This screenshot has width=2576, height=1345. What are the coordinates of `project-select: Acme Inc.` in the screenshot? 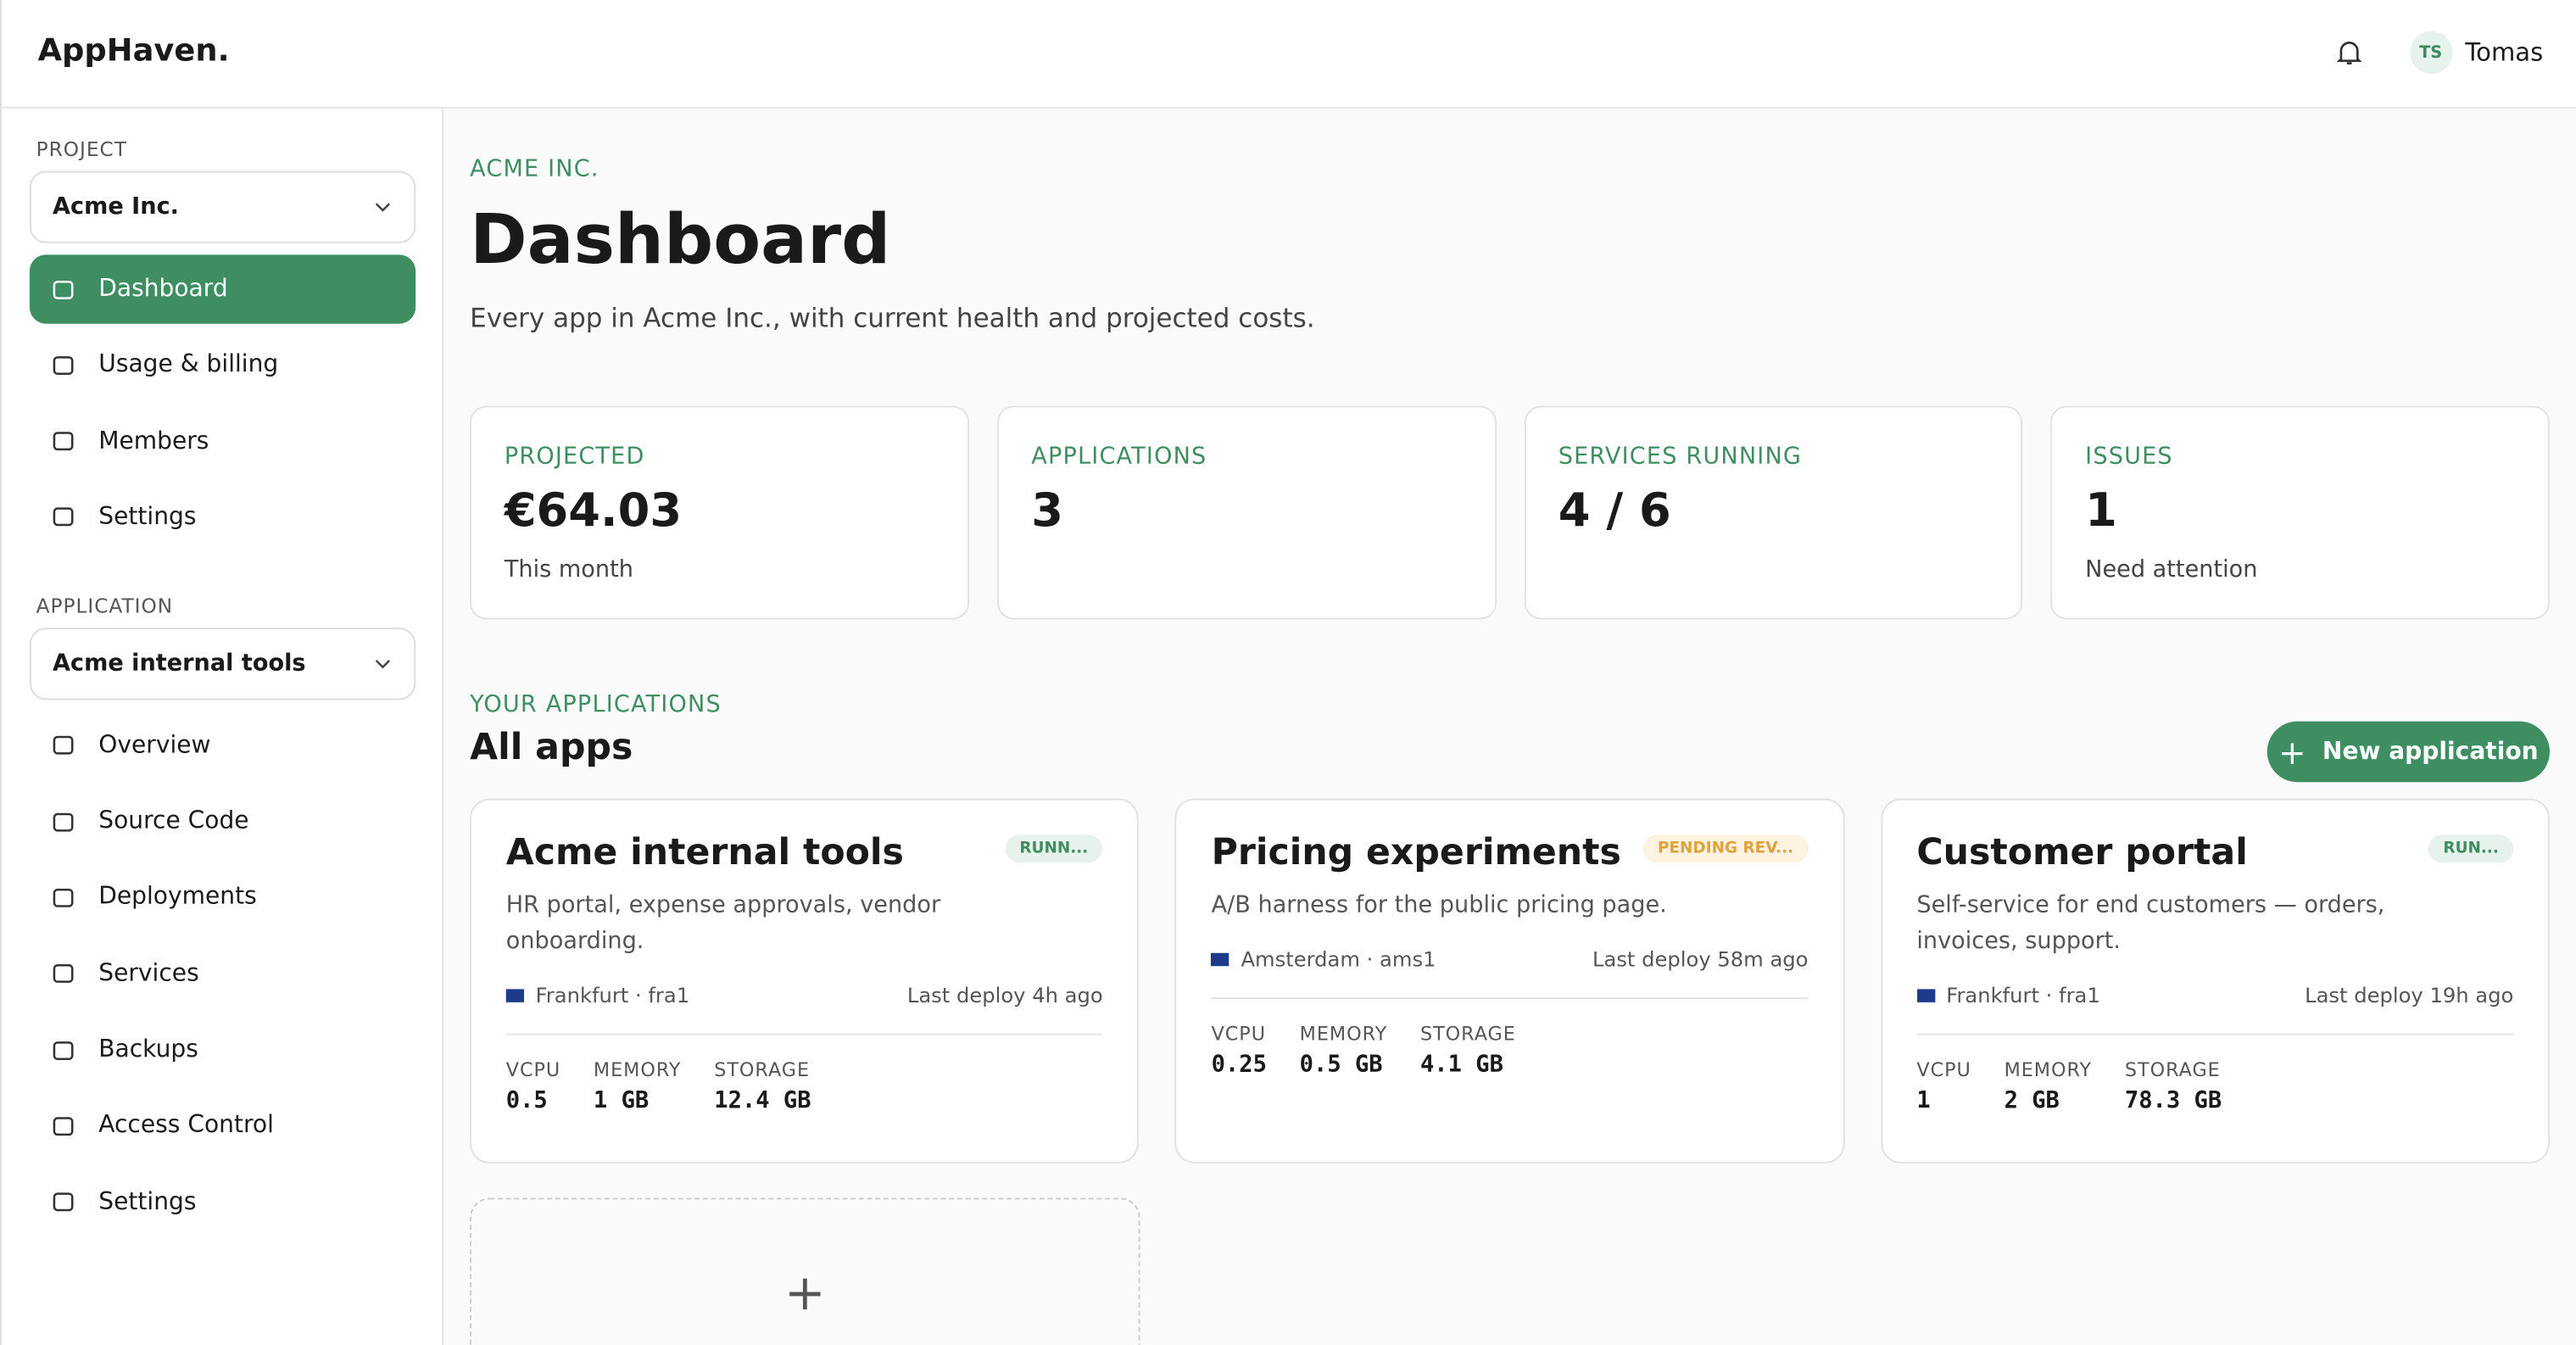 It's located at (222, 206).